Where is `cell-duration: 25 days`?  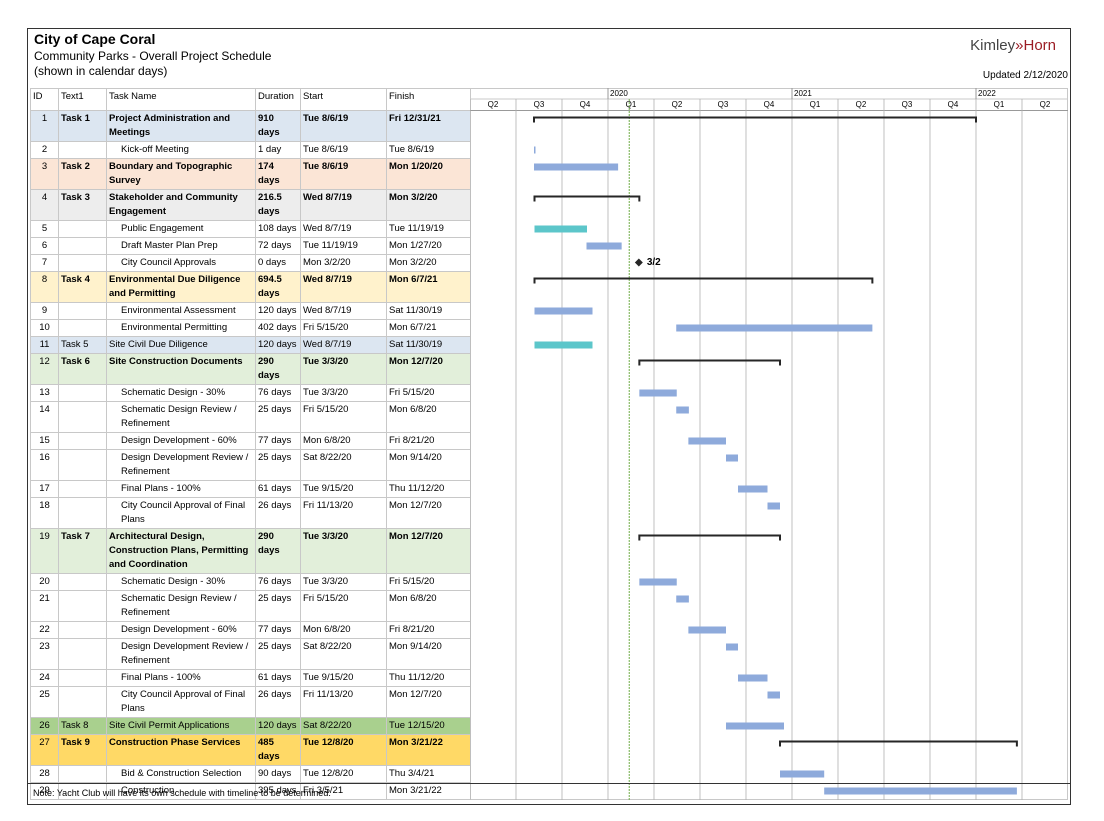
cell-duration: 25 days is located at coordinates (278, 654).